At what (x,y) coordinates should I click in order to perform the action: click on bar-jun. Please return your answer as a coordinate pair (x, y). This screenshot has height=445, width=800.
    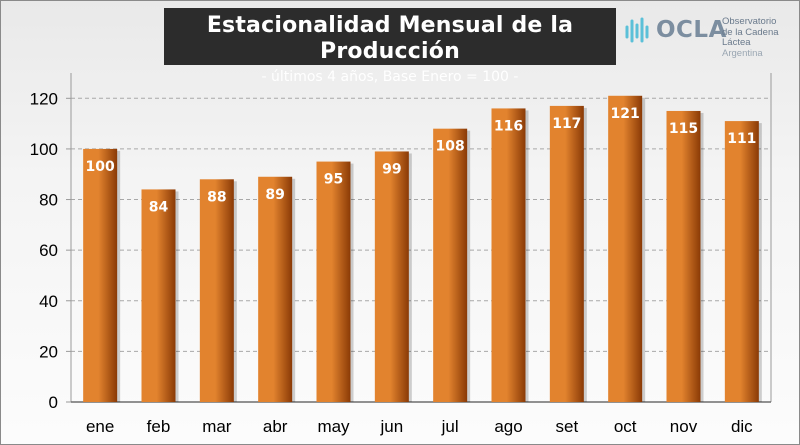
    Looking at the image, I should click on (391, 276).